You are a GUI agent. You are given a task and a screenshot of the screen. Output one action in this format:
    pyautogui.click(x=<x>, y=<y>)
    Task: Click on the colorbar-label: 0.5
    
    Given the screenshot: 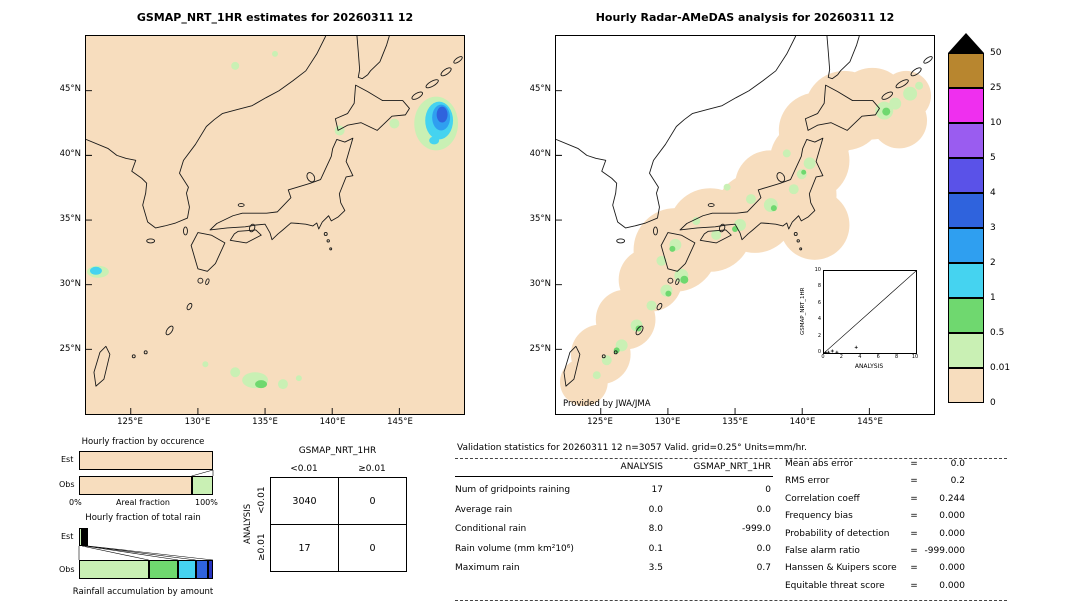 What is the action you would take?
    pyautogui.click(x=997, y=333)
    